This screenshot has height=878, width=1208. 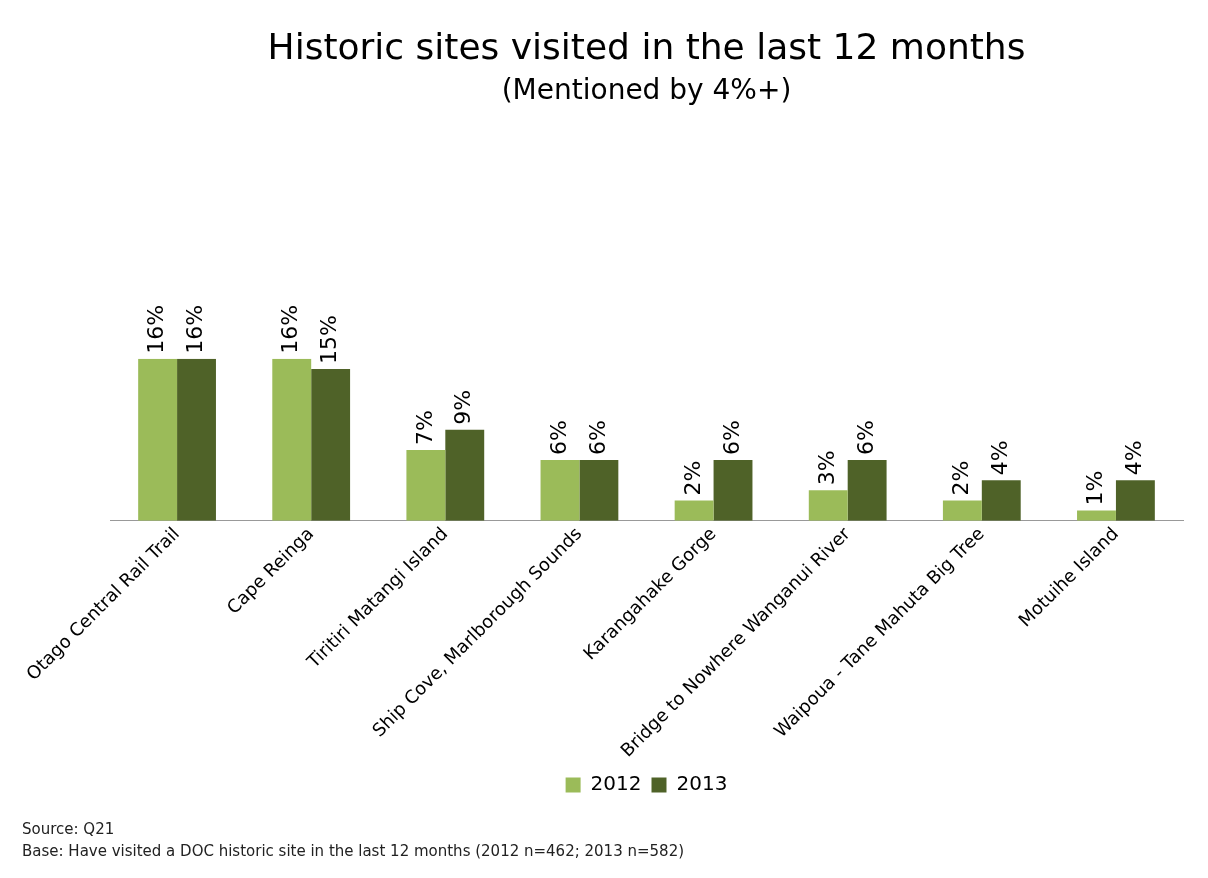 I want to click on chart-title: Historic sites visited in the last 12 months, so click(x=646, y=46).